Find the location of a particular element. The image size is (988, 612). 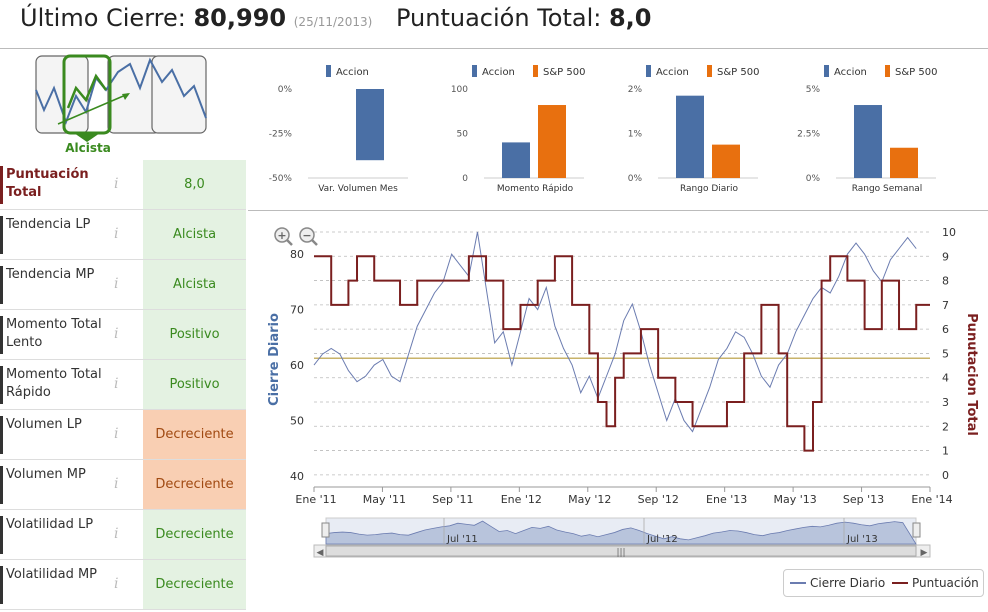

tick-label: 2% is located at coordinates (635, 90).